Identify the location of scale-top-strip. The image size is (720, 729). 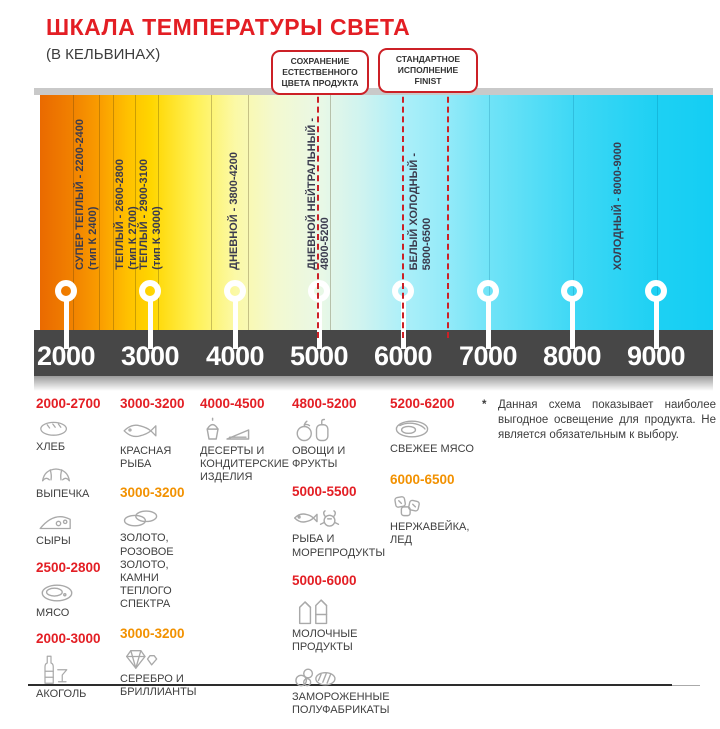
(373, 91).